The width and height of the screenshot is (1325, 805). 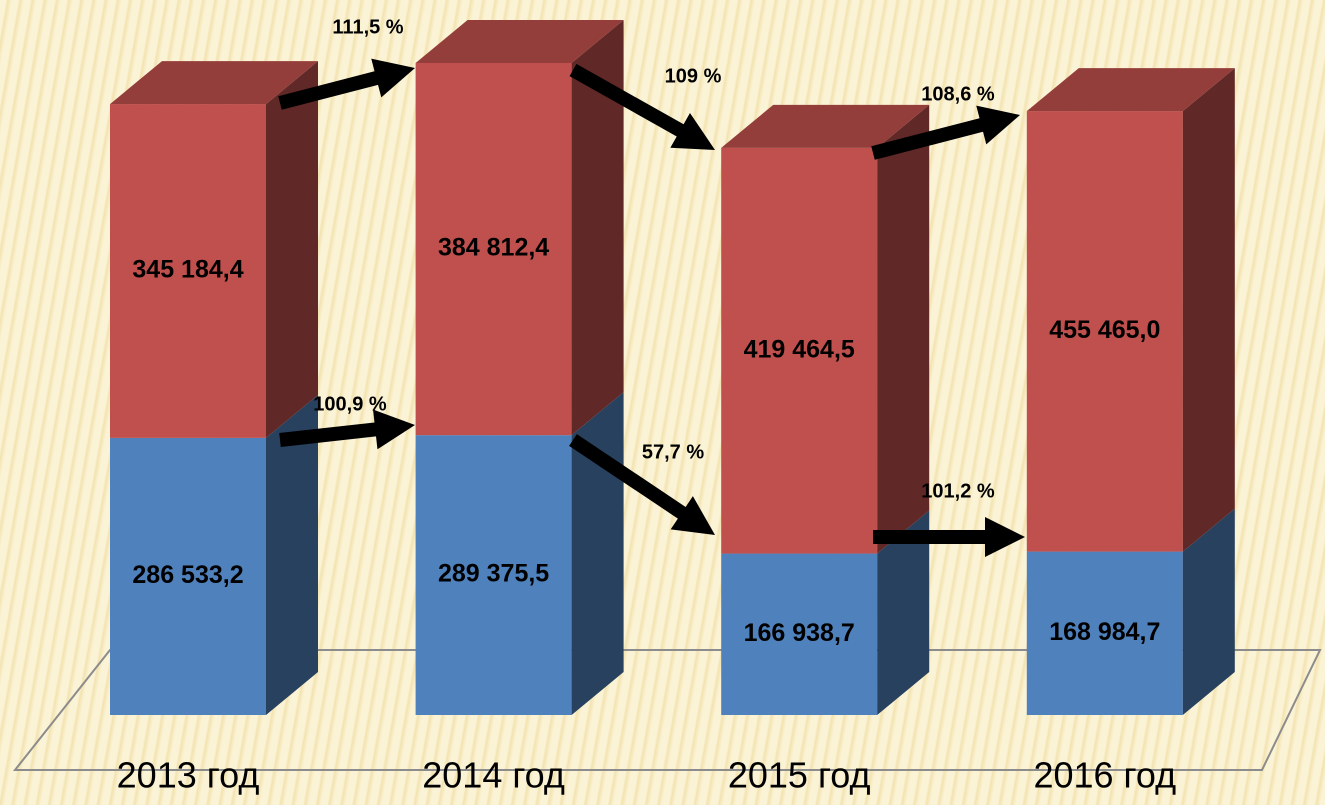 What do you see at coordinates (693, 76) in the screenshot?
I see `annotation: 109 %` at bounding box center [693, 76].